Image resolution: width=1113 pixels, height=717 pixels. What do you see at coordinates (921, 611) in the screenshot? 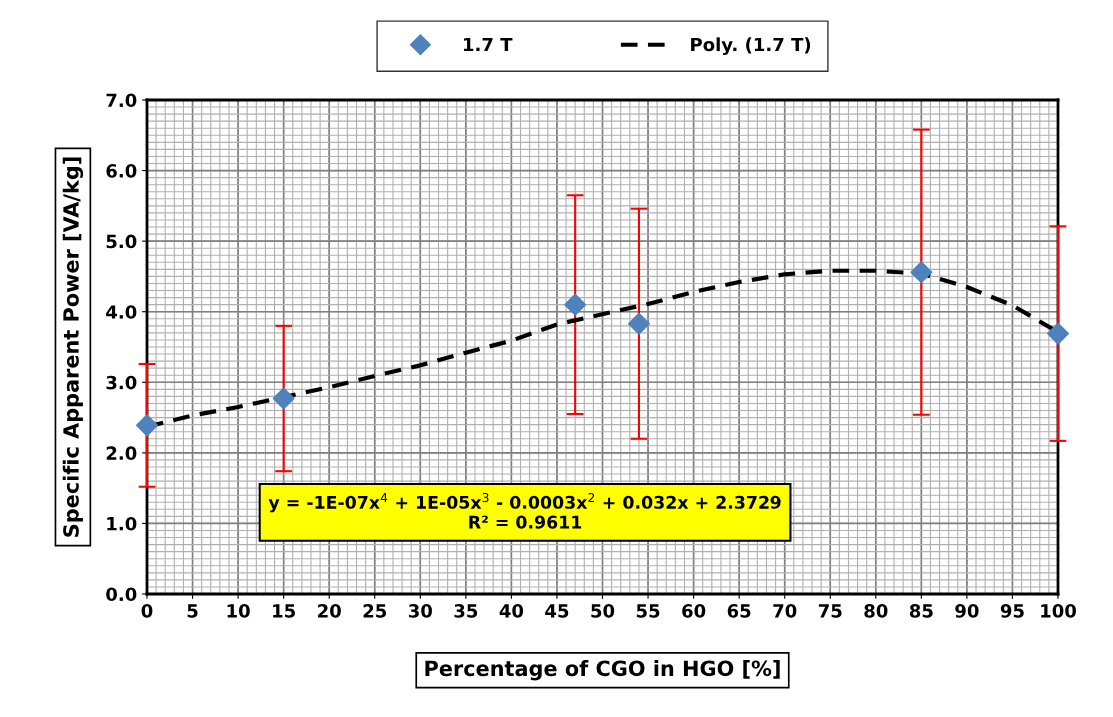
I see `x-tick-label: 85` at bounding box center [921, 611].